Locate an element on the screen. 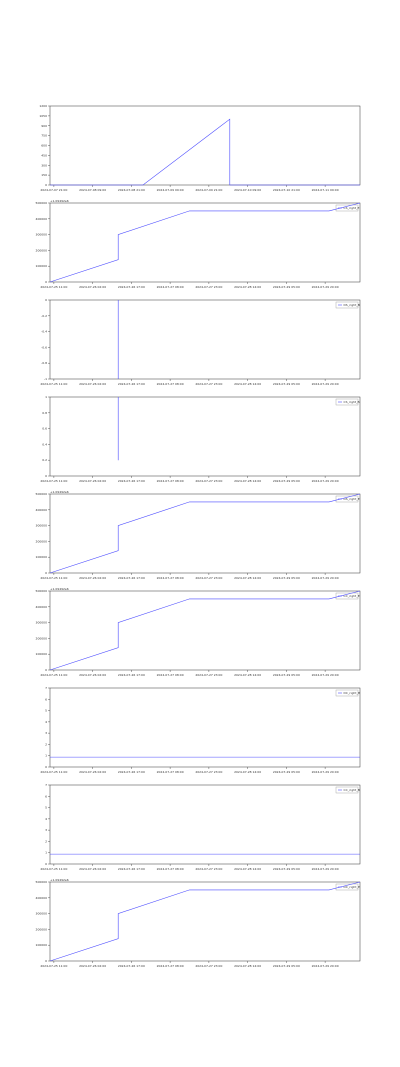  x-tick-label: 2024-07-10 09:00 is located at coordinates (247, 190).